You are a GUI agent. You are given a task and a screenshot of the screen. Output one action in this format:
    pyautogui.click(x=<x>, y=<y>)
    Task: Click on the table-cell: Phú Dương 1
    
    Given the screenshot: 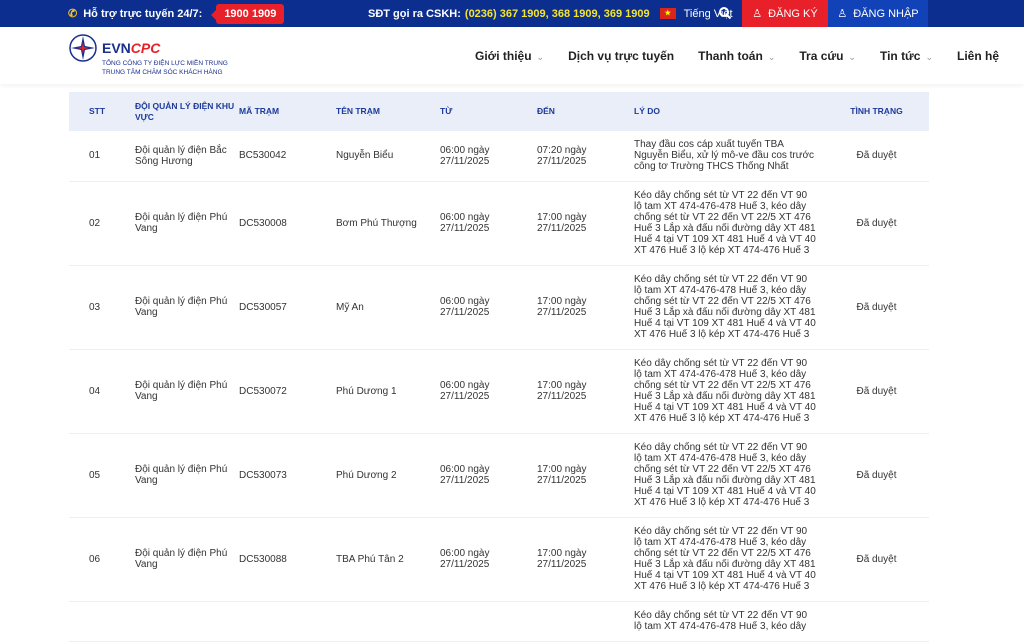 What is the action you would take?
    pyautogui.click(x=388, y=391)
    